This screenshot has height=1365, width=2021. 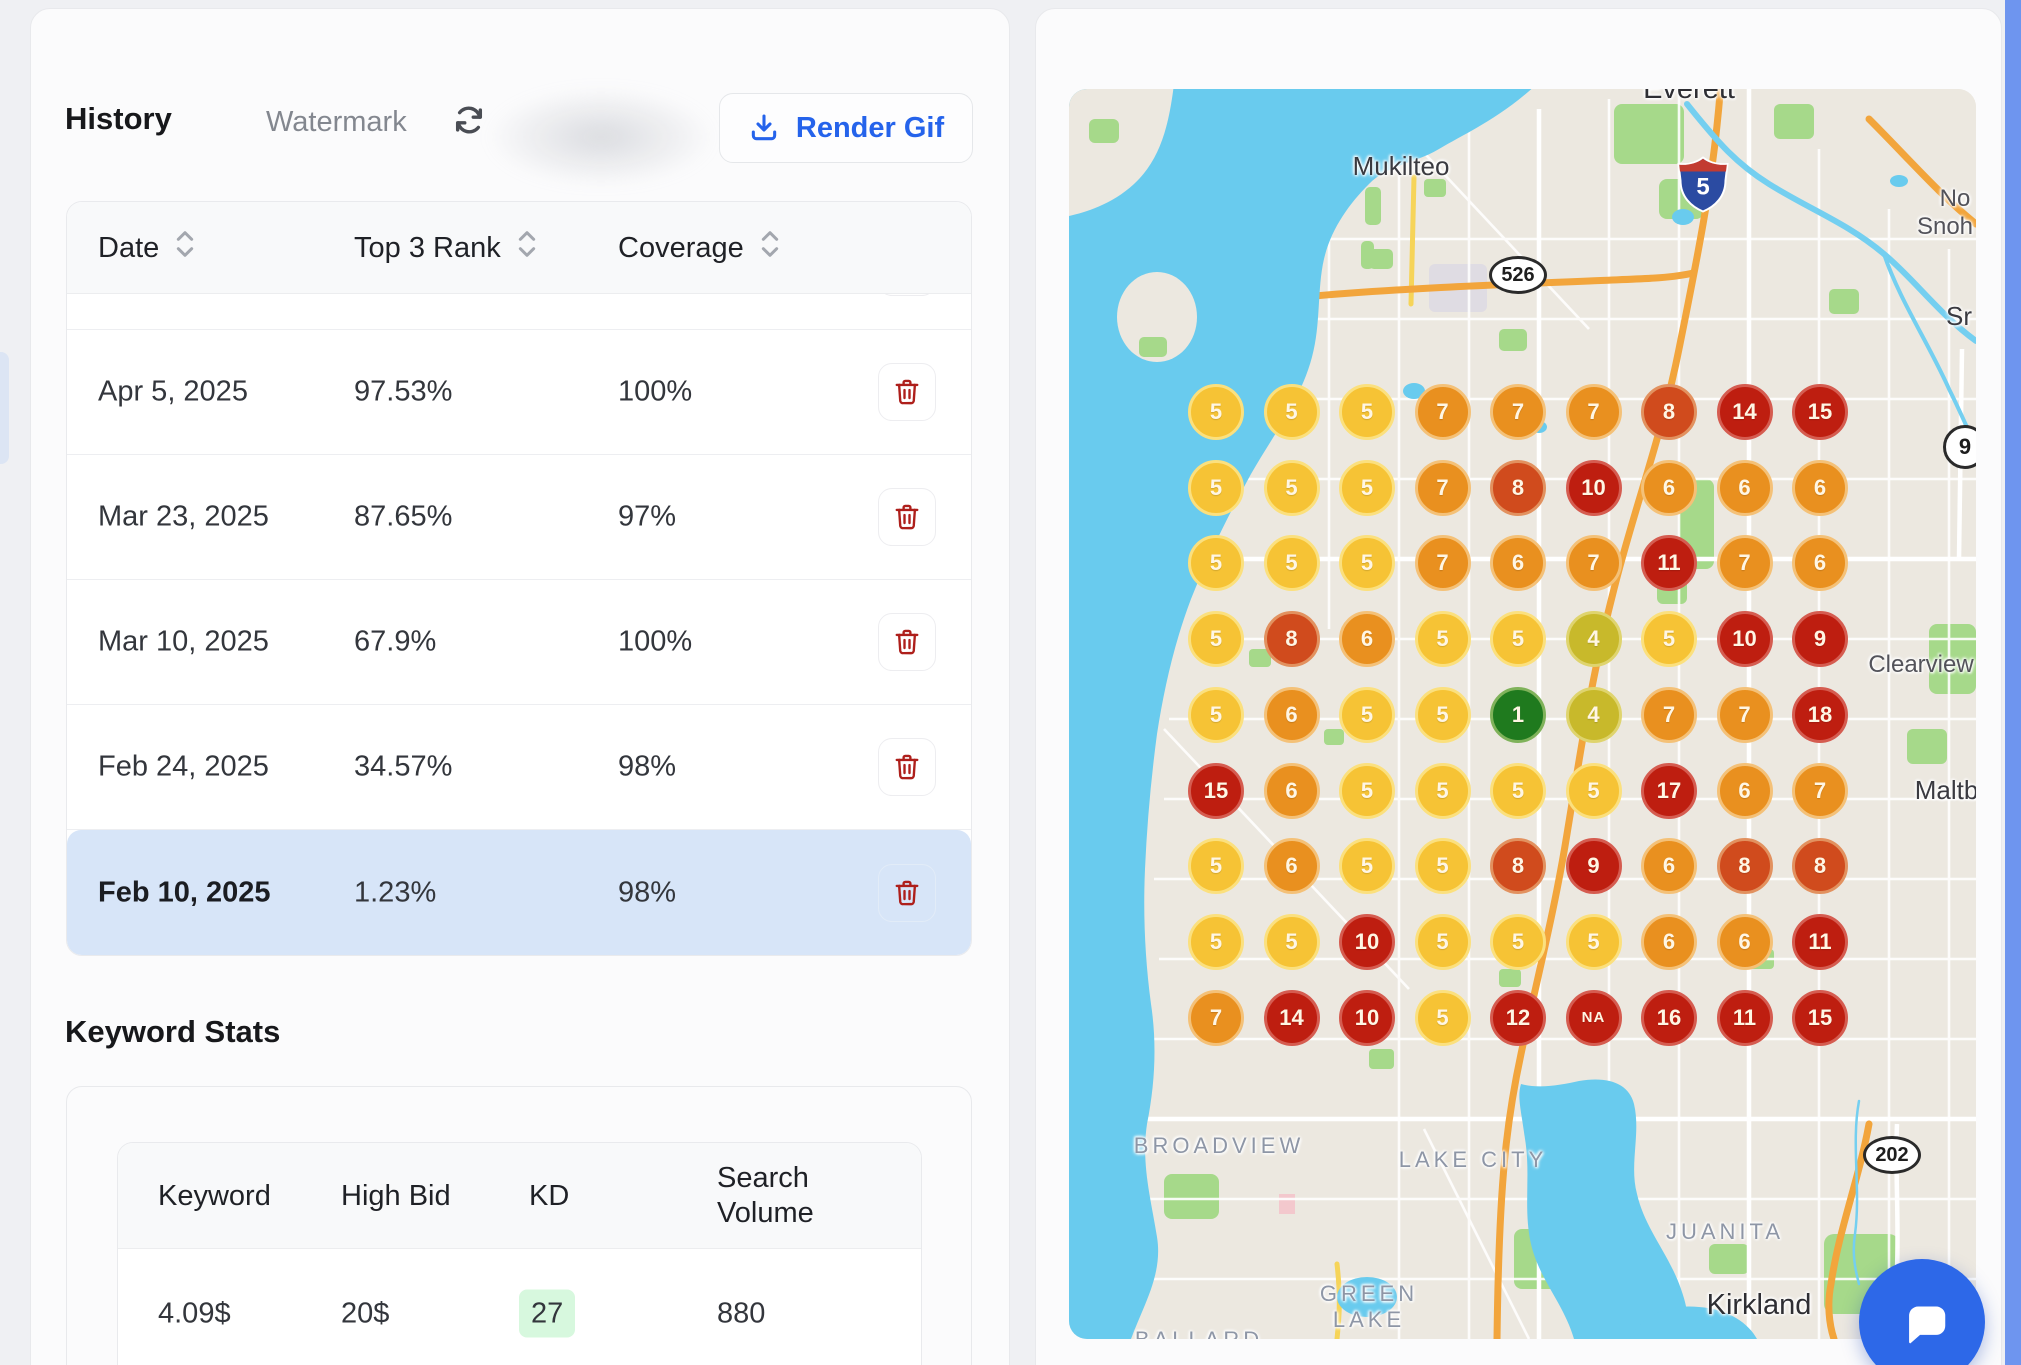 What do you see at coordinates (700, 248) in the screenshot?
I see `column-header-coverage: Coverage` at bounding box center [700, 248].